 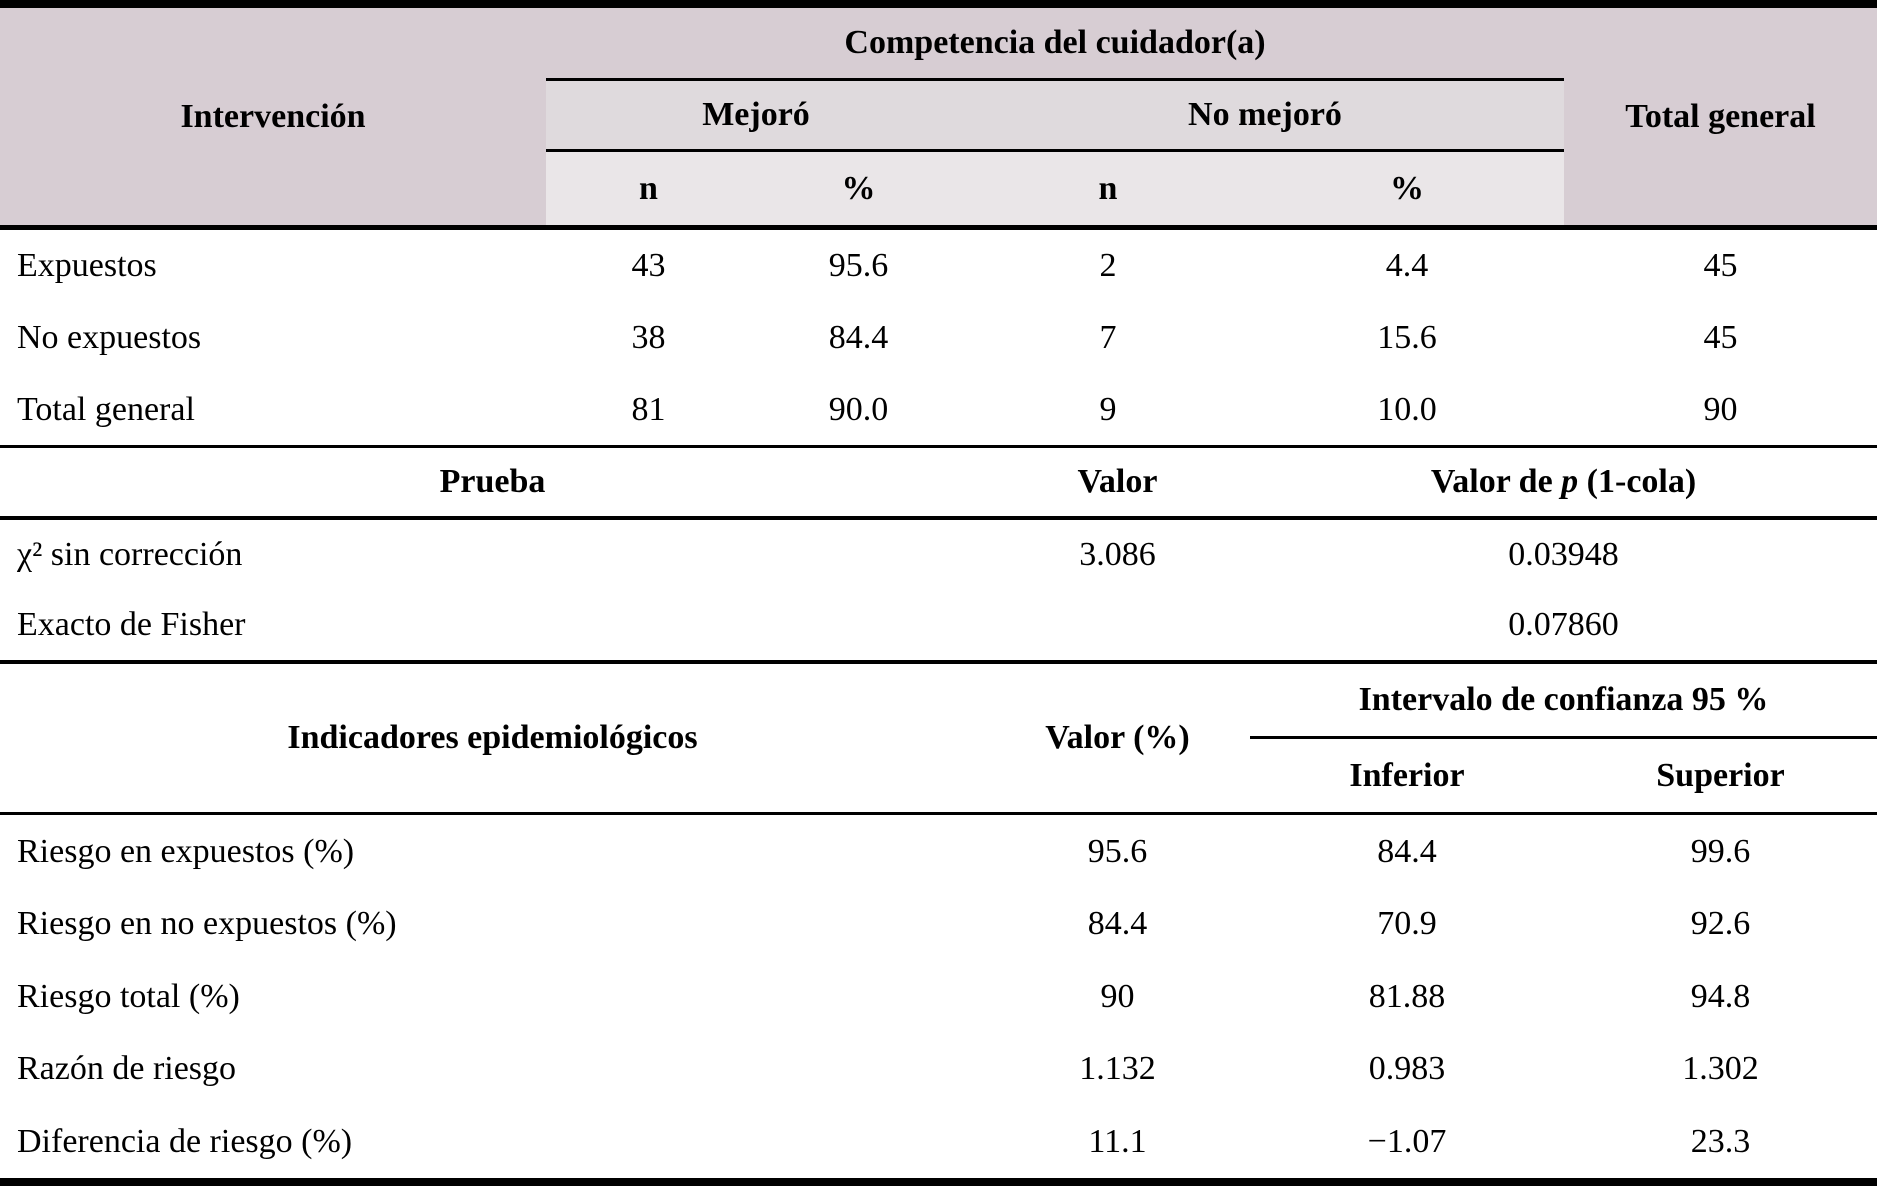 What do you see at coordinates (1720, 996) in the screenshot?
I see `cell-ci-superior: 94.8` at bounding box center [1720, 996].